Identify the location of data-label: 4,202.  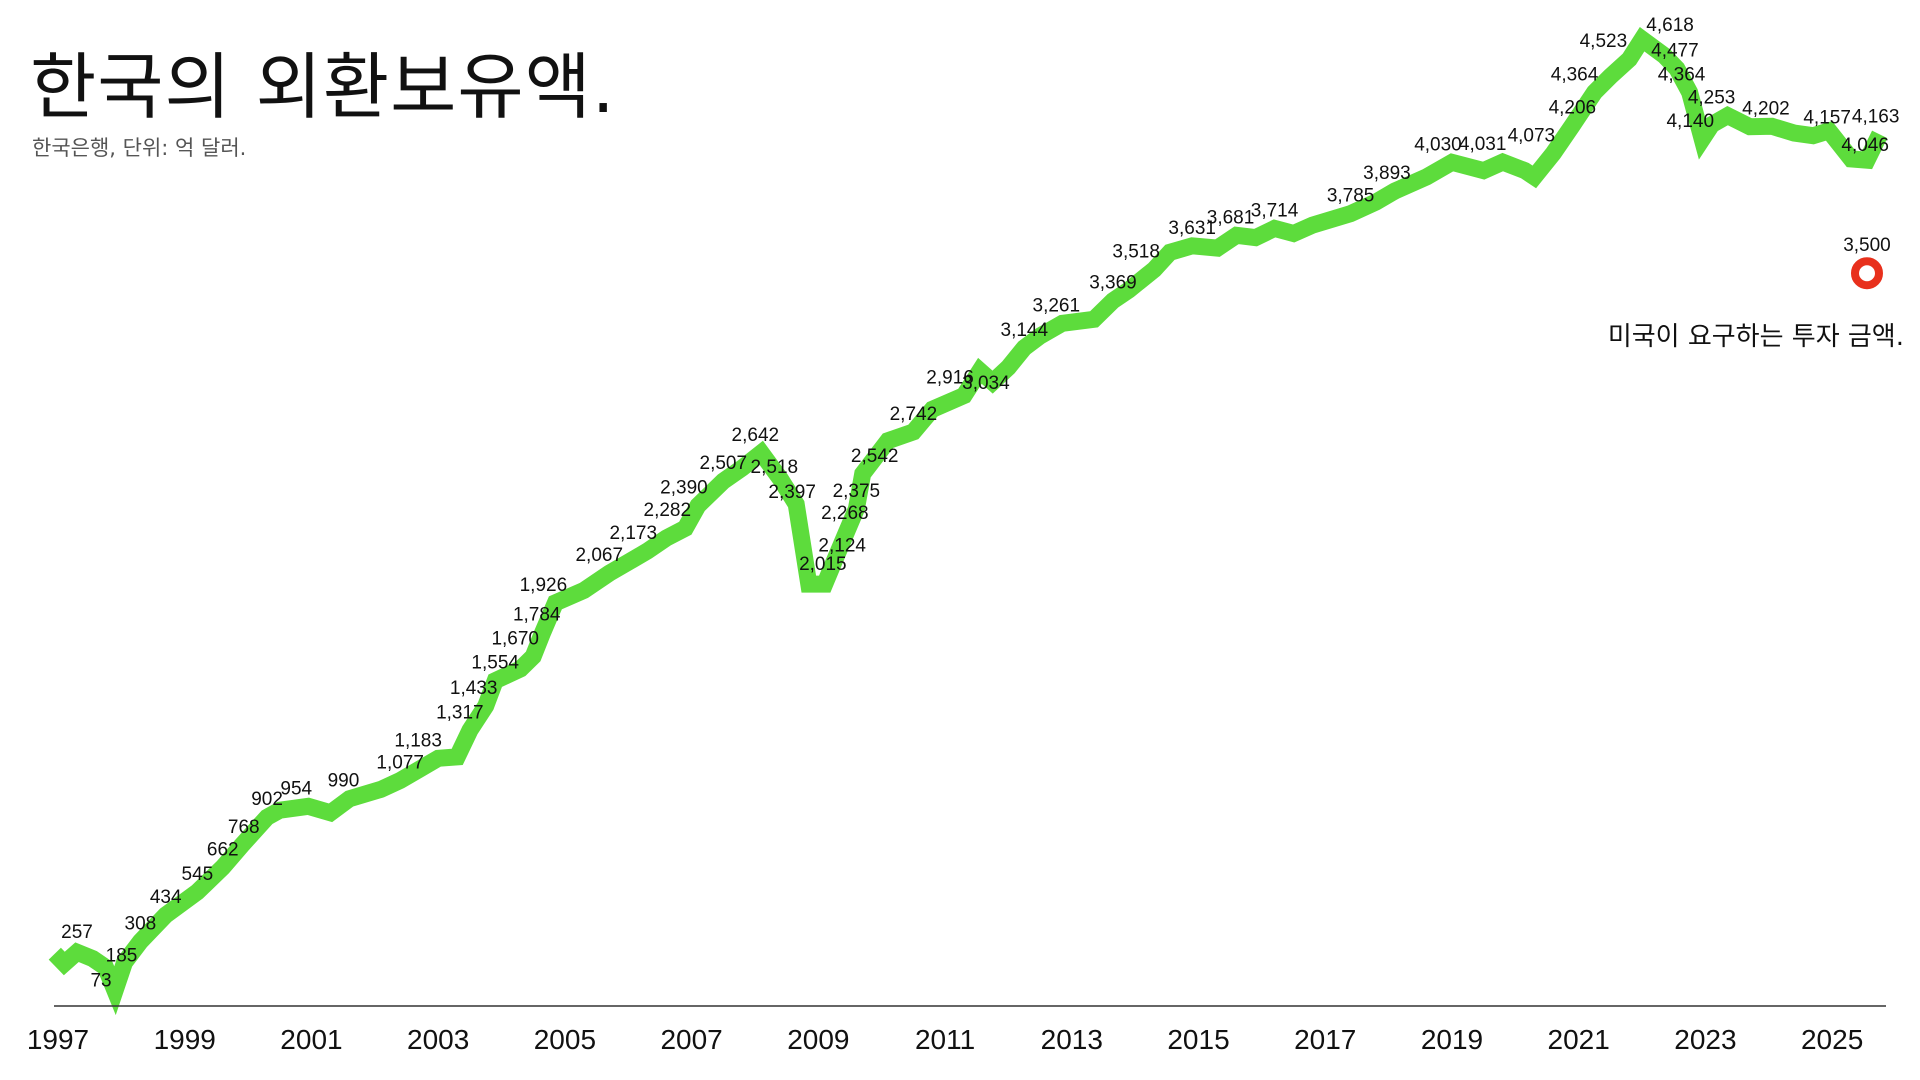
(1766, 108).